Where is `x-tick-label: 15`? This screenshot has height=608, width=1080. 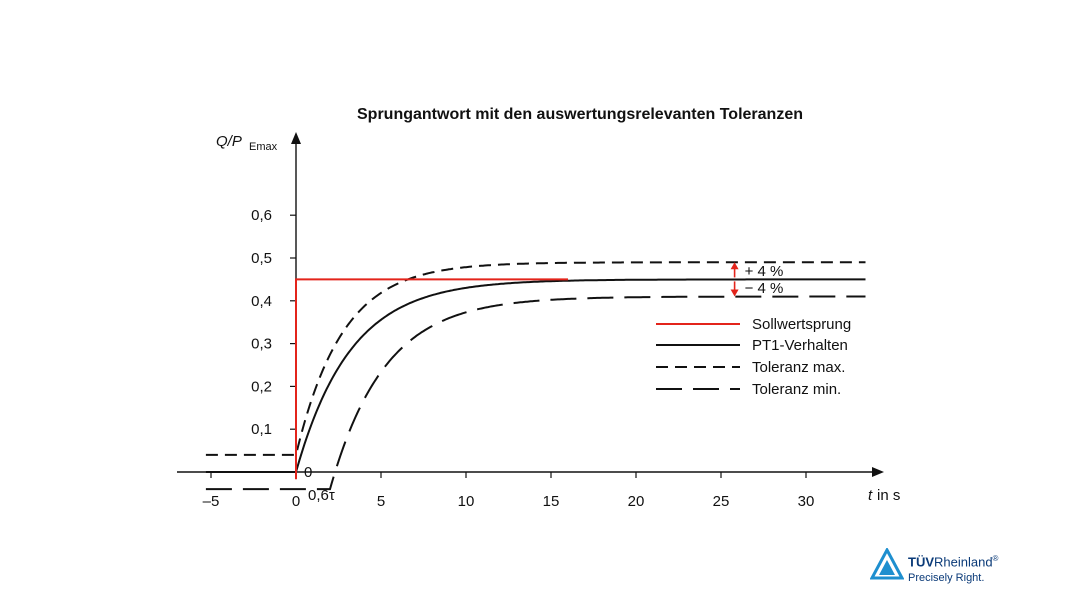 x-tick-label: 15 is located at coordinates (551, 501).